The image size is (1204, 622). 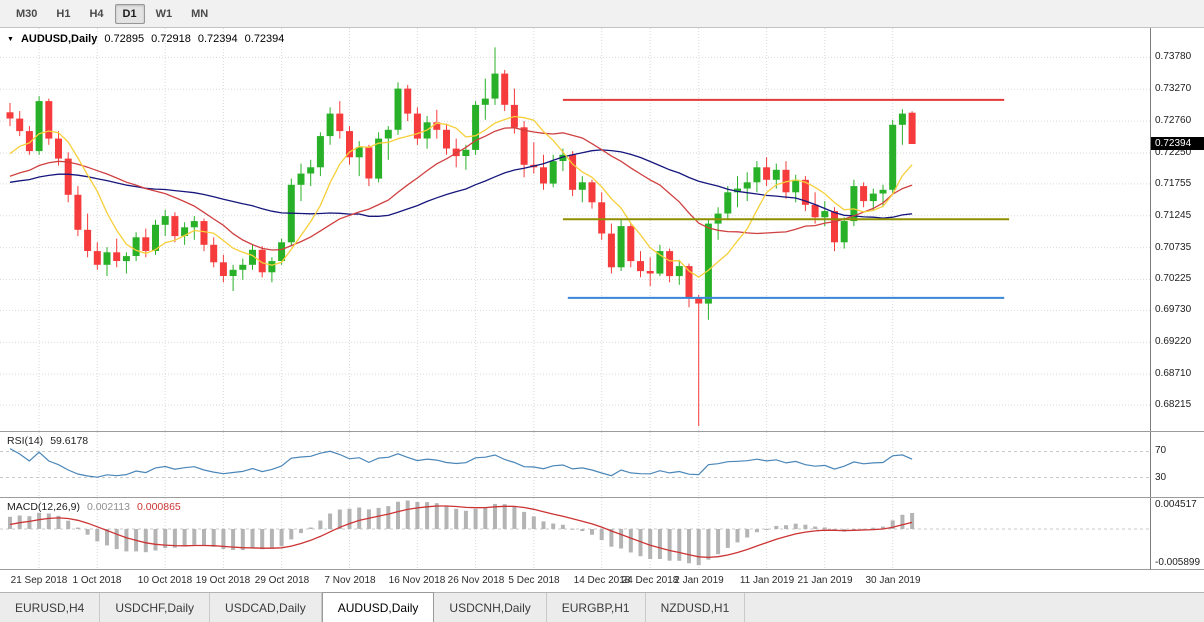 What do you see at coordinates (1173, 152) in the screenshot?
I see `price-axis-label: 0.72250` at bounding box center [1173, 152].